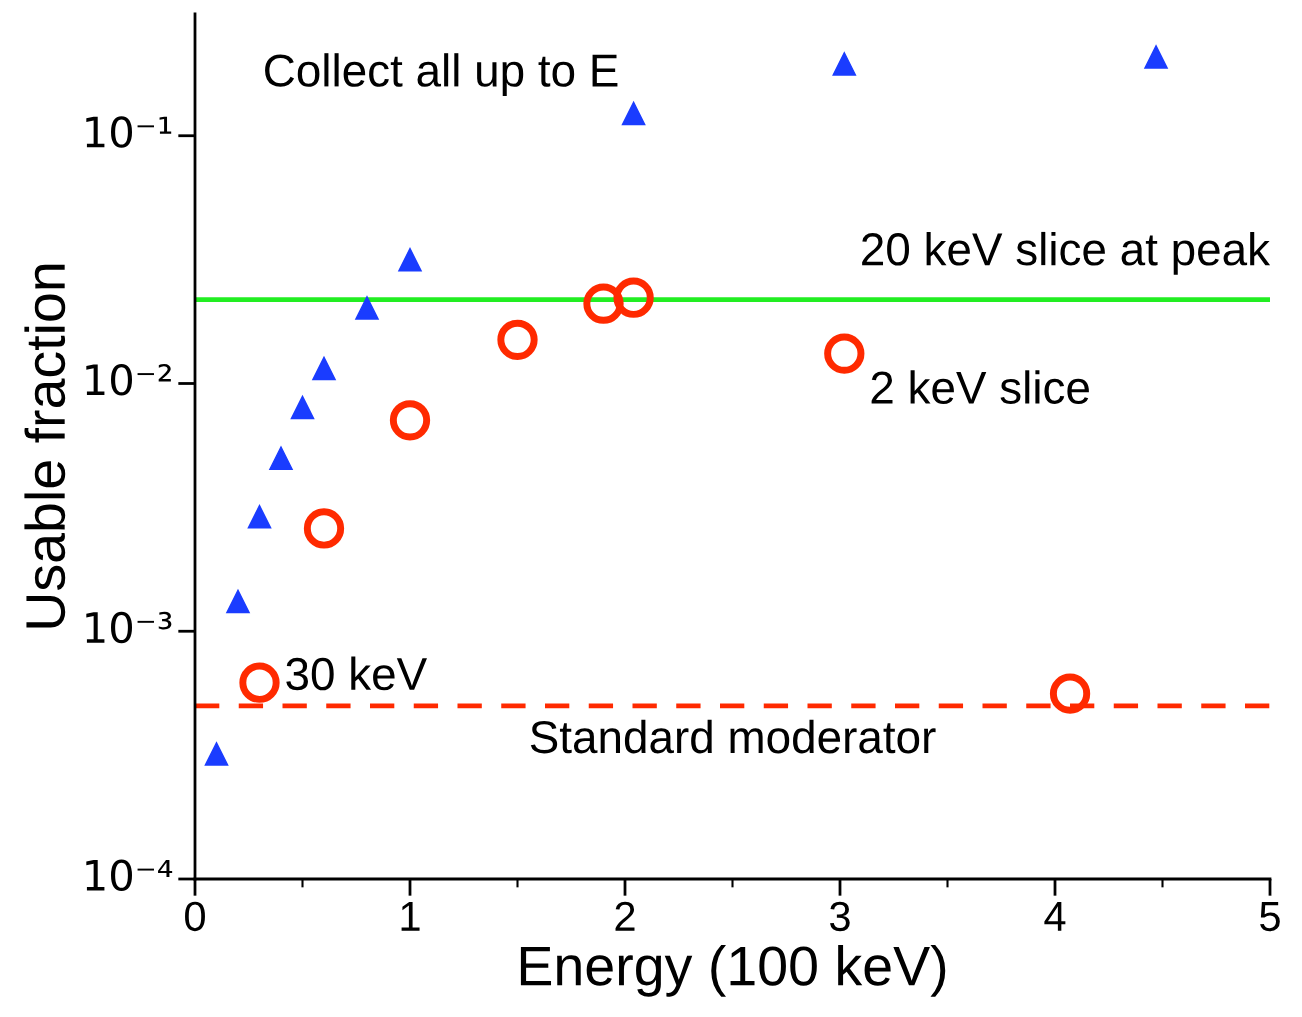  Describe the element at coordinates (1055, 916) in the screenshot. I see `x-tick-label: 4` at that location.